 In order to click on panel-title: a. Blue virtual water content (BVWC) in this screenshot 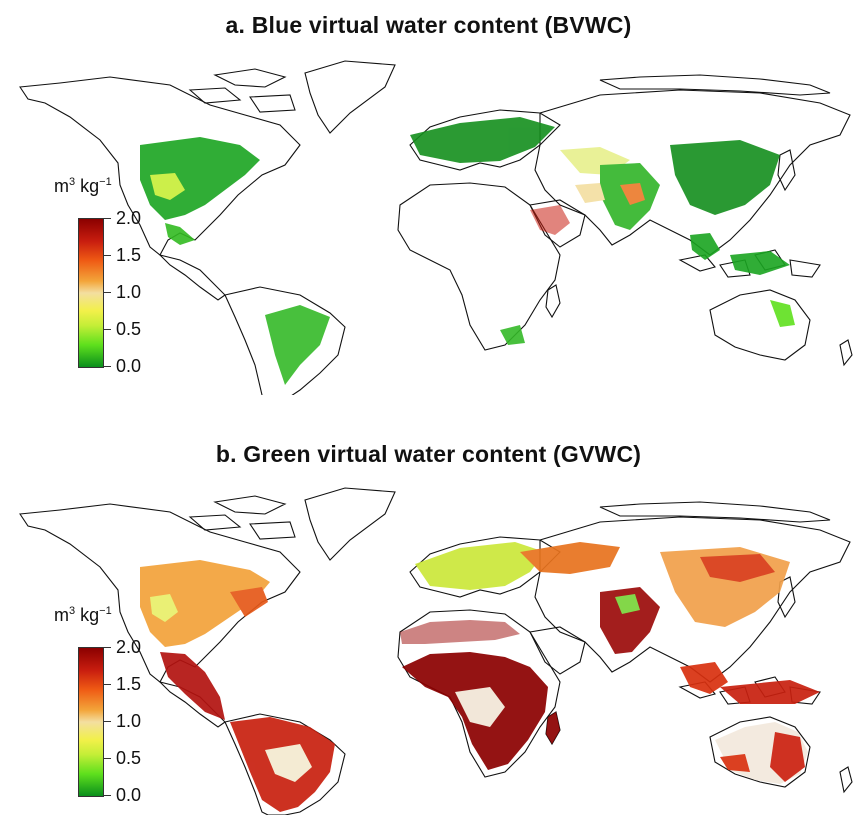, I will do `click(428, 25)`.